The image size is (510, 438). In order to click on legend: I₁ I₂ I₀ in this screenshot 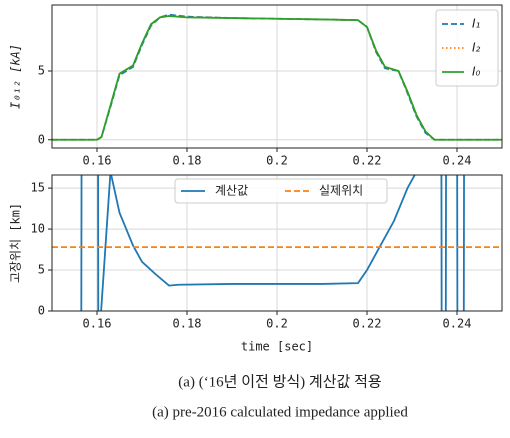, I will do `click(467, 48)`.